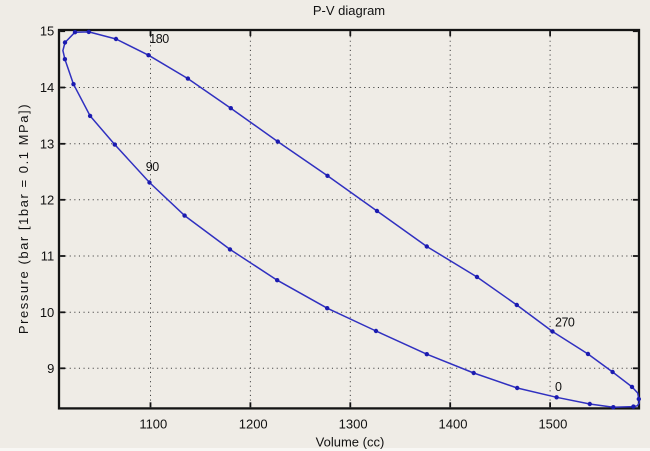 The image size is (650, 451). Describe the element at coordinates (453, 424) in the screenshot. I see `svg-text: 1400` at that location.